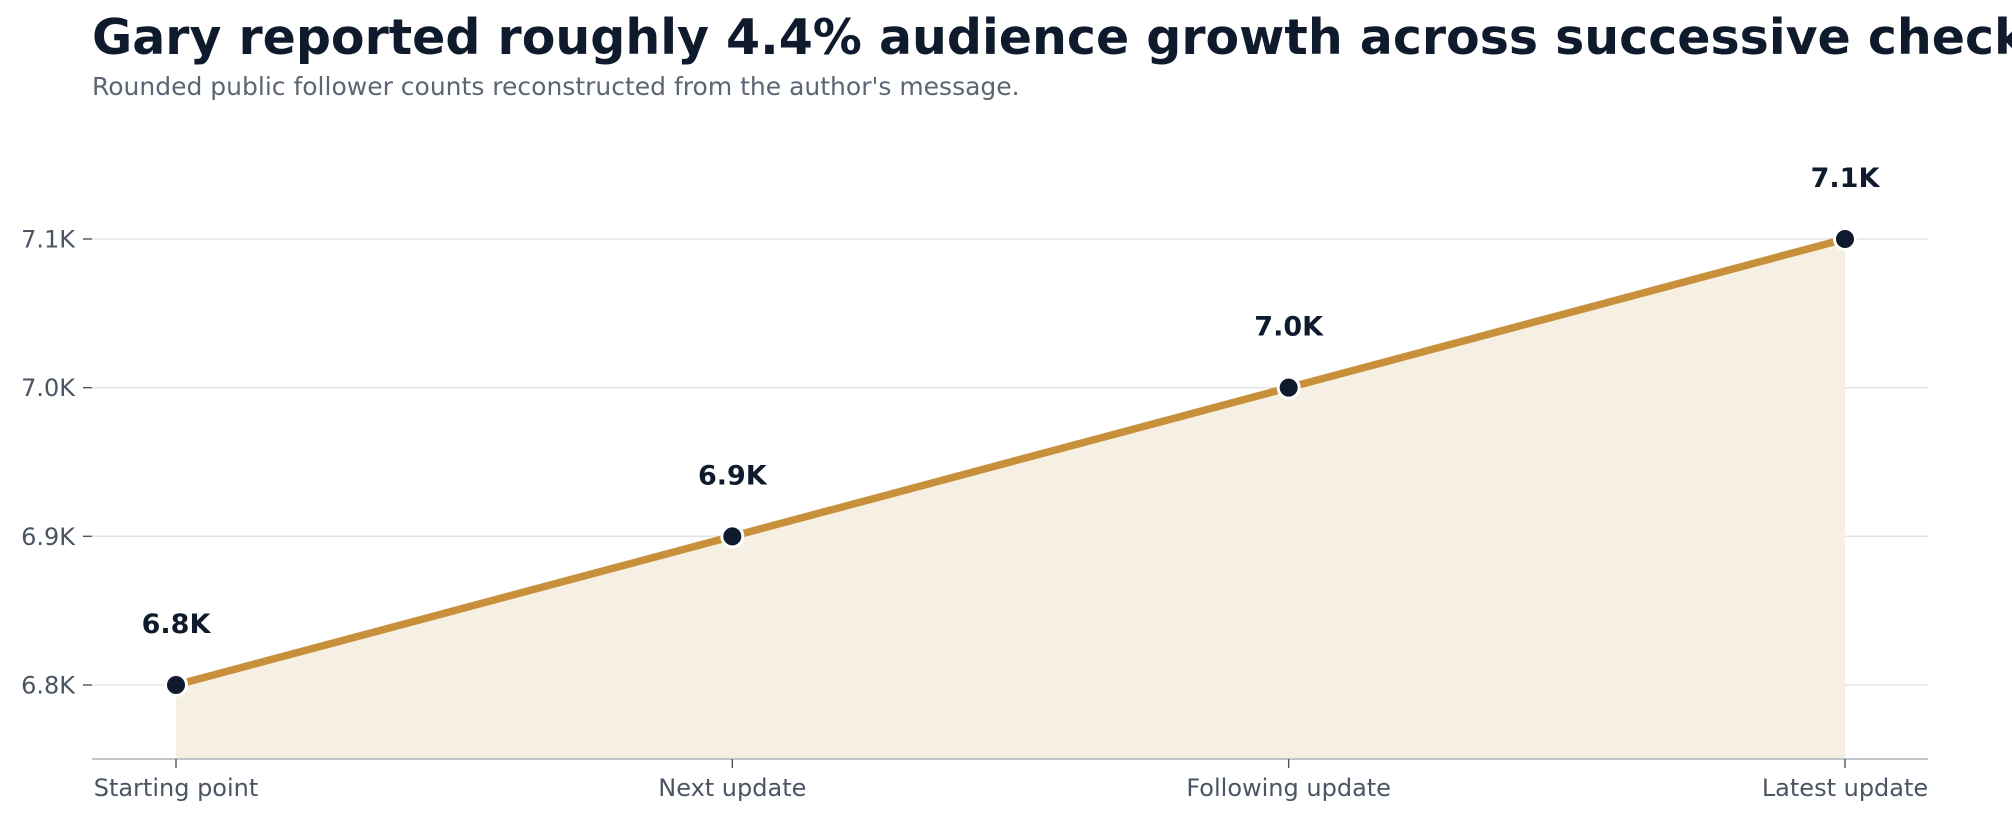 The width and height of the screenshot is (2012, 819). Describe the element at coordinates (48, 388) in the screenshot. I see `y-tick-label: 7.0K` at that location.